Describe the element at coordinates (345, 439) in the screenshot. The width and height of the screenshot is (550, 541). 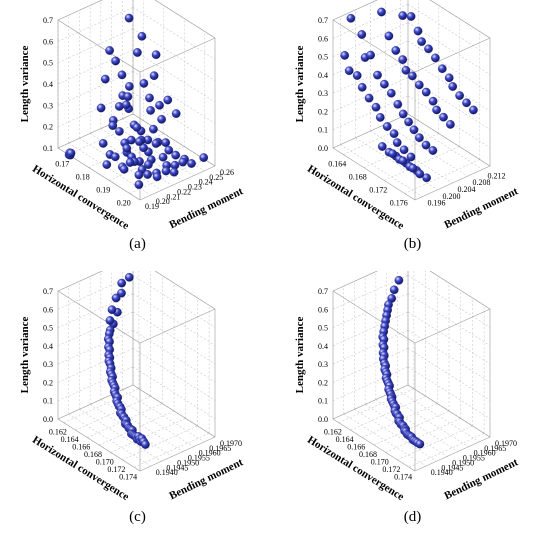
I see `x-tick-label: 0.164` at that location.